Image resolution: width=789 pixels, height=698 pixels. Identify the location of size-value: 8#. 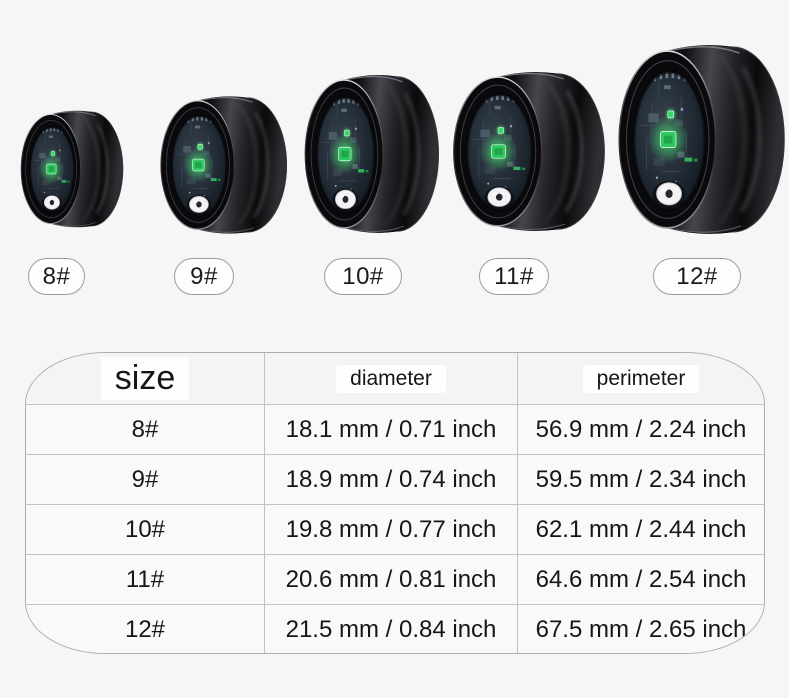
(145, 429).